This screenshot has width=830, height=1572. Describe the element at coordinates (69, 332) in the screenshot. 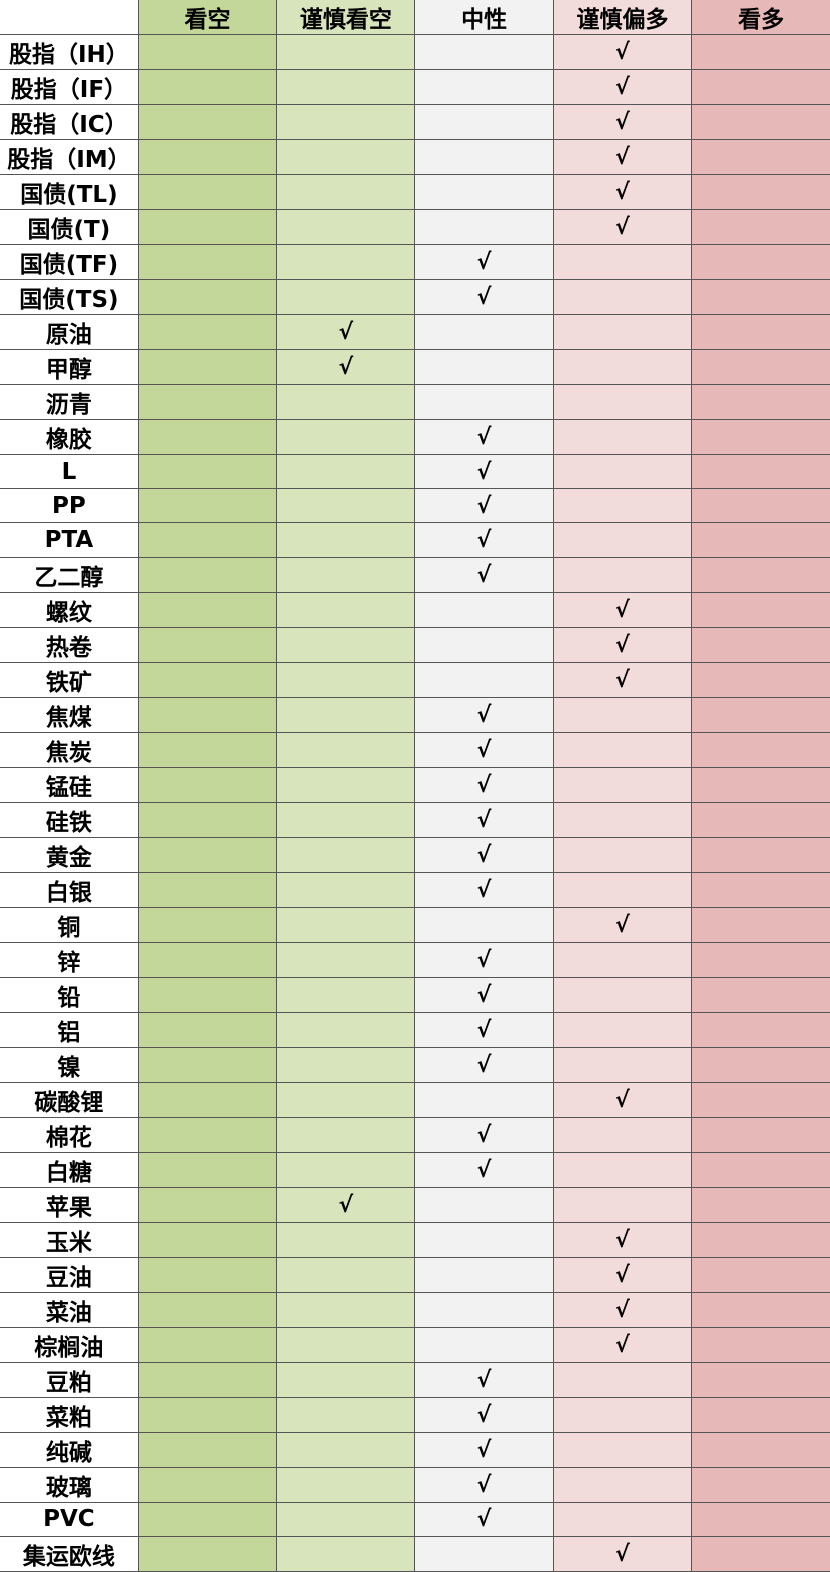

I see `commodity-name: 原油` at that location.